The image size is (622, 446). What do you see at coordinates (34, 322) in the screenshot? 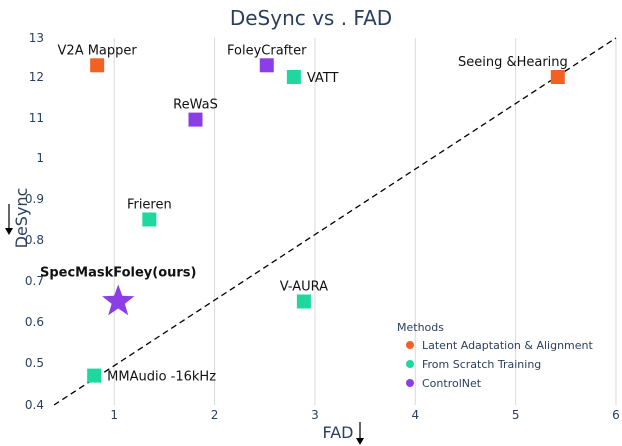
I see `y-tick-label: 0.6` at bounding box center [34, 322].